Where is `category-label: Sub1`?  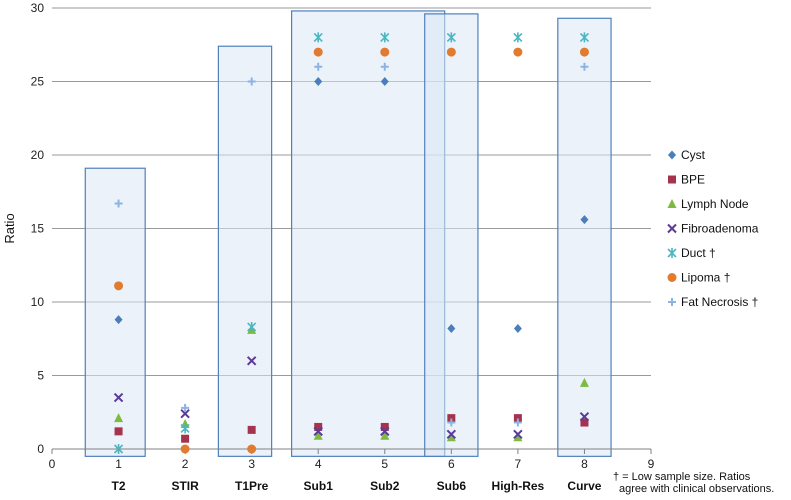 category-label: Sub1 is located at coordinates (319, 486).